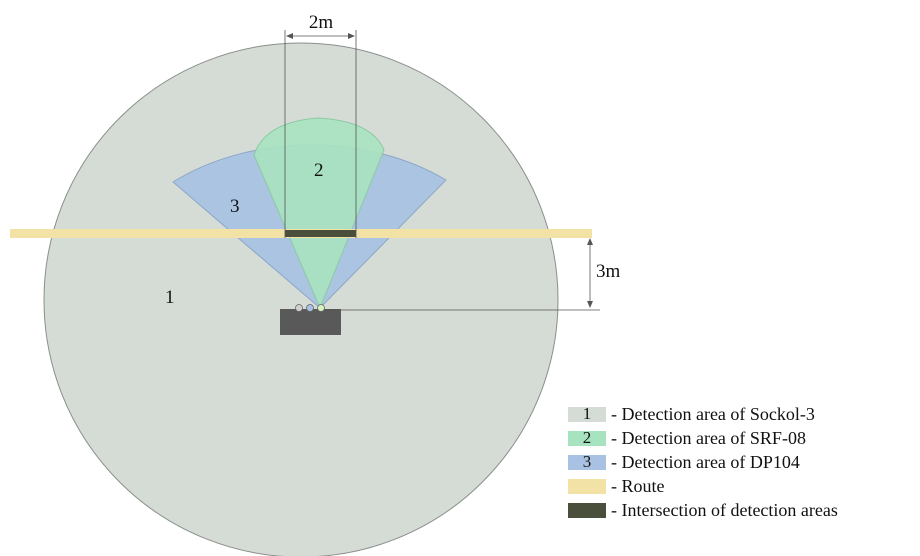 The image size is (920, 556). What do you see at coordinates (473, 274) in the screenshot?
I see `height-dimension: 3m` at bounding box center [473, 274].